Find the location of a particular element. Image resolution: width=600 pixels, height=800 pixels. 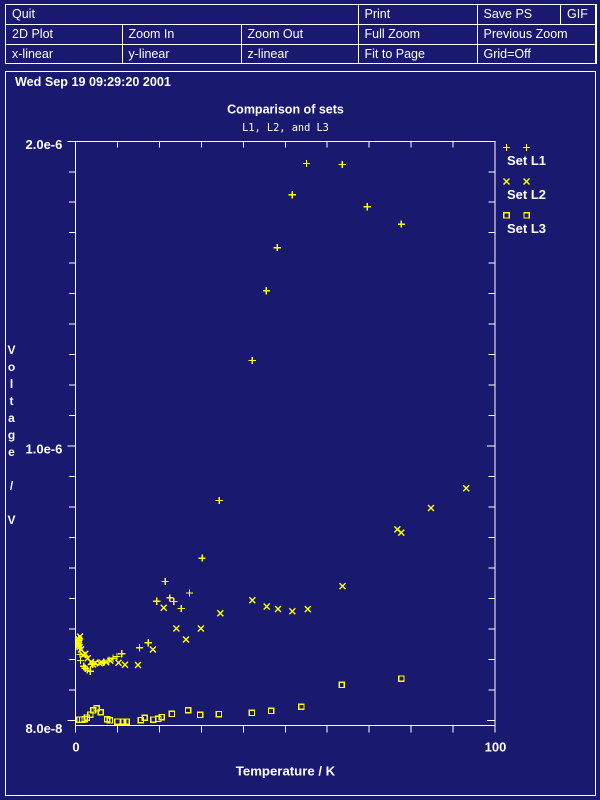

y-axis-title-char: g is located at coordinates (11, 435).